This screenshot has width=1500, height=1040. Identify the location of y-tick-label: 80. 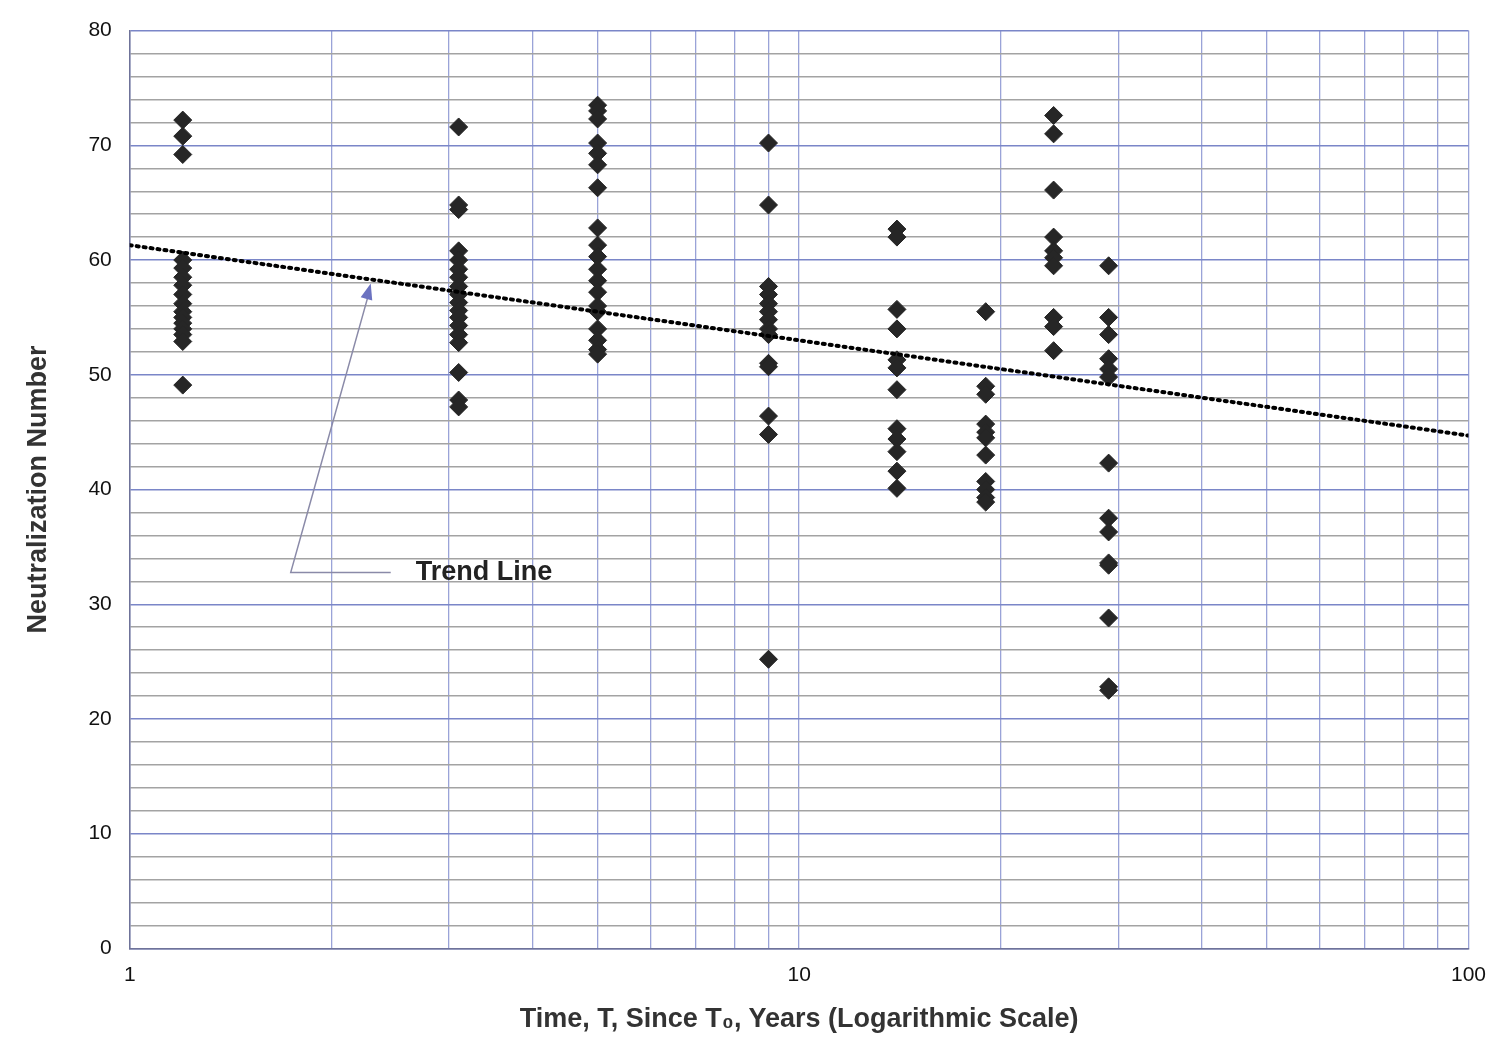
(100, 29).